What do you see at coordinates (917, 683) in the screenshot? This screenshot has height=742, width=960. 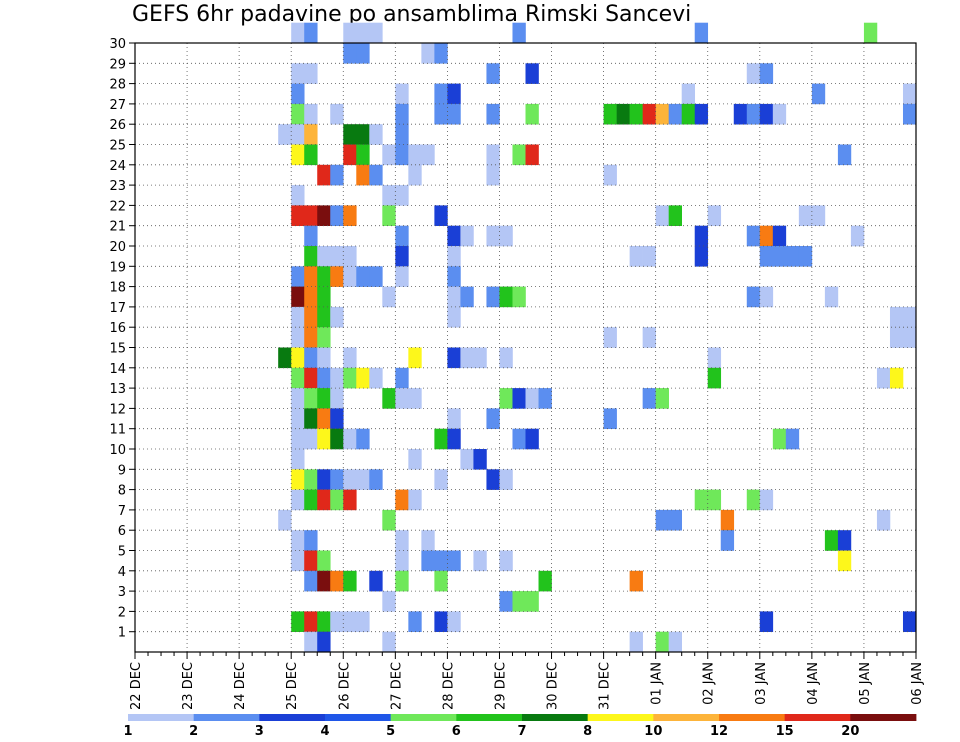 I see `x-tick-label: 06 JAN` at bounding box center [917, 683].